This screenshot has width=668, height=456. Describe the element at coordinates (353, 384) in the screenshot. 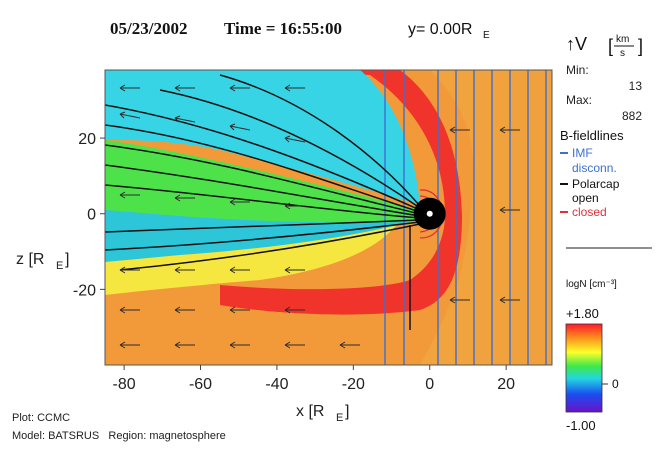

I see `x-tick-label: -20` at that location.